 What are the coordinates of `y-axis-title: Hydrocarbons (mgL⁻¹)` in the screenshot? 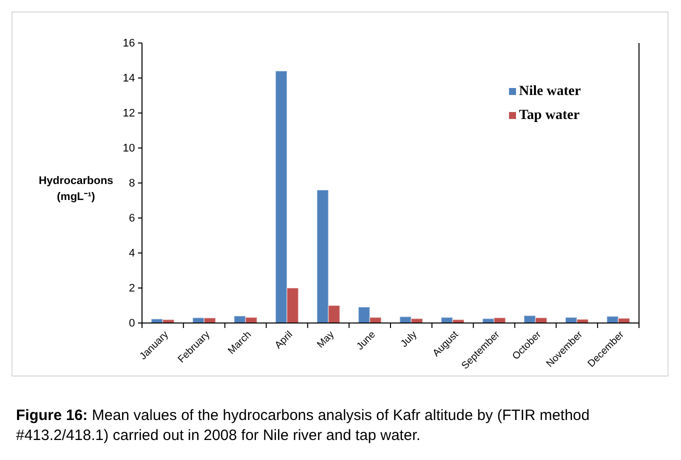 It's located at (76, 189).